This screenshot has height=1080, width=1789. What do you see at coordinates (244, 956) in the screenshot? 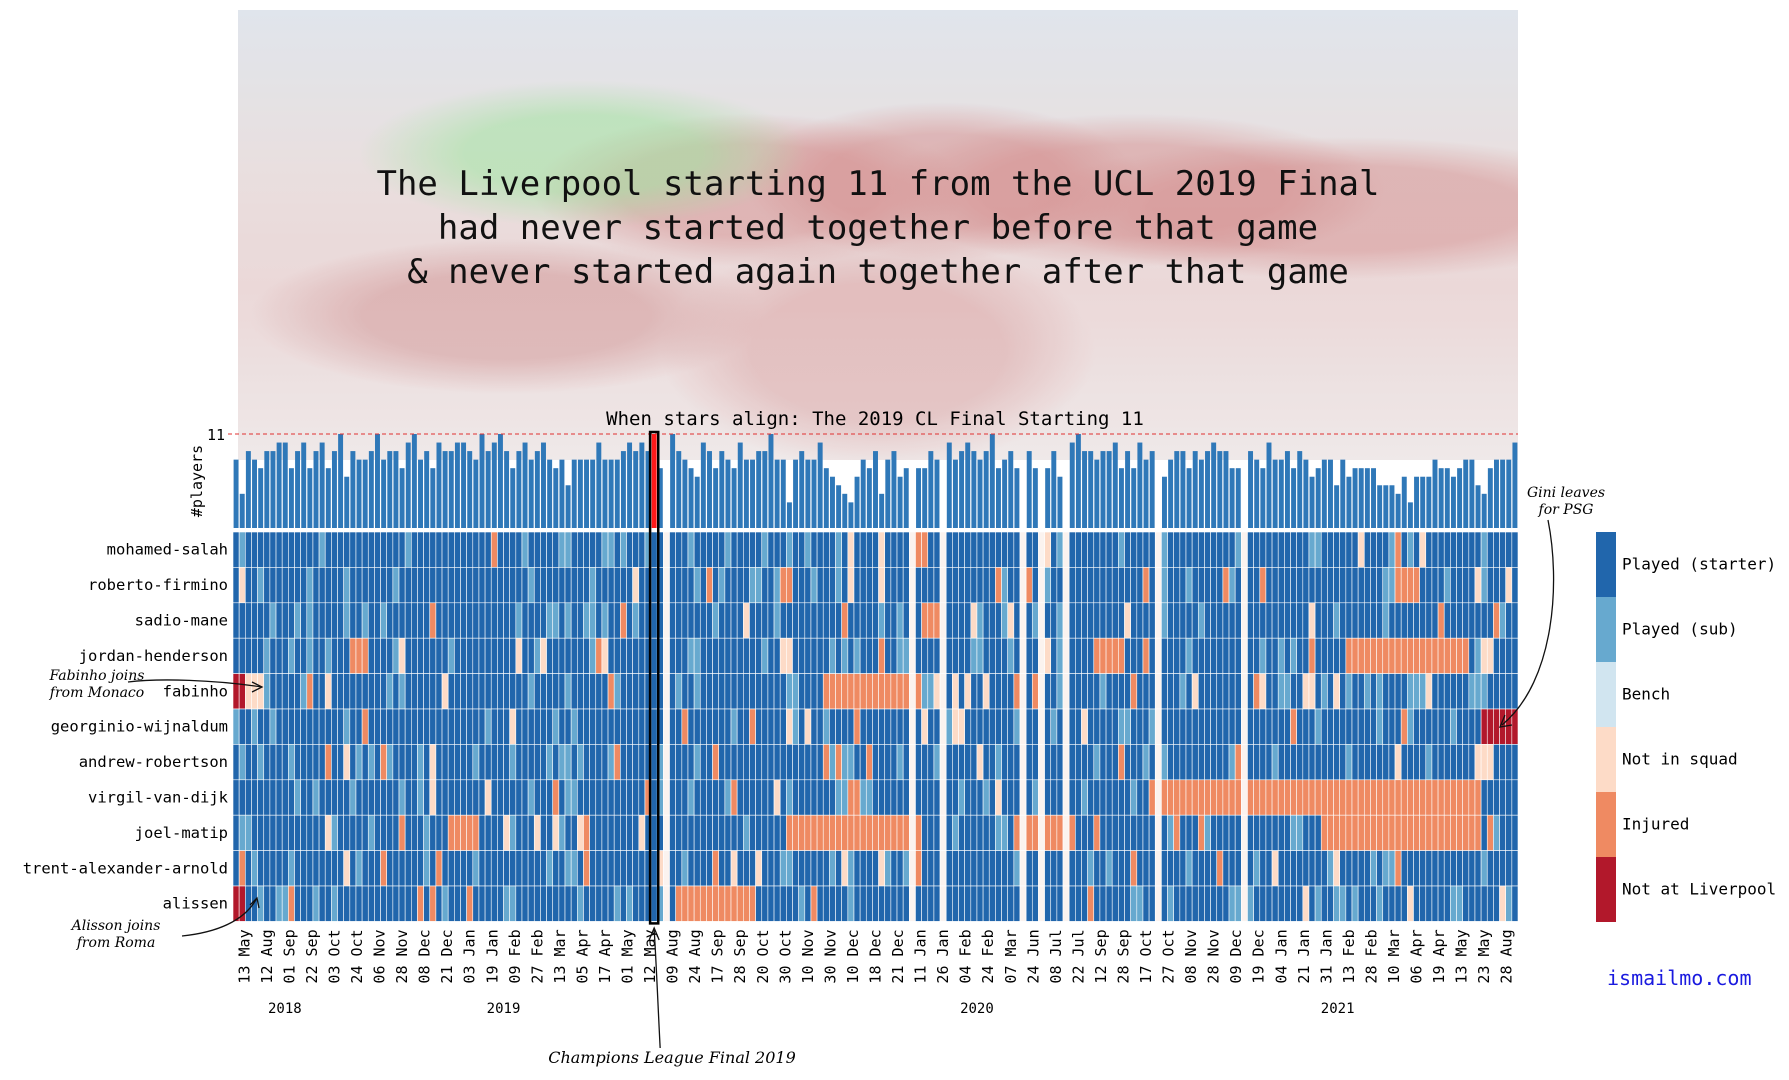
I see `date-tick-label: 13 May` at bounding box center [244, 956].